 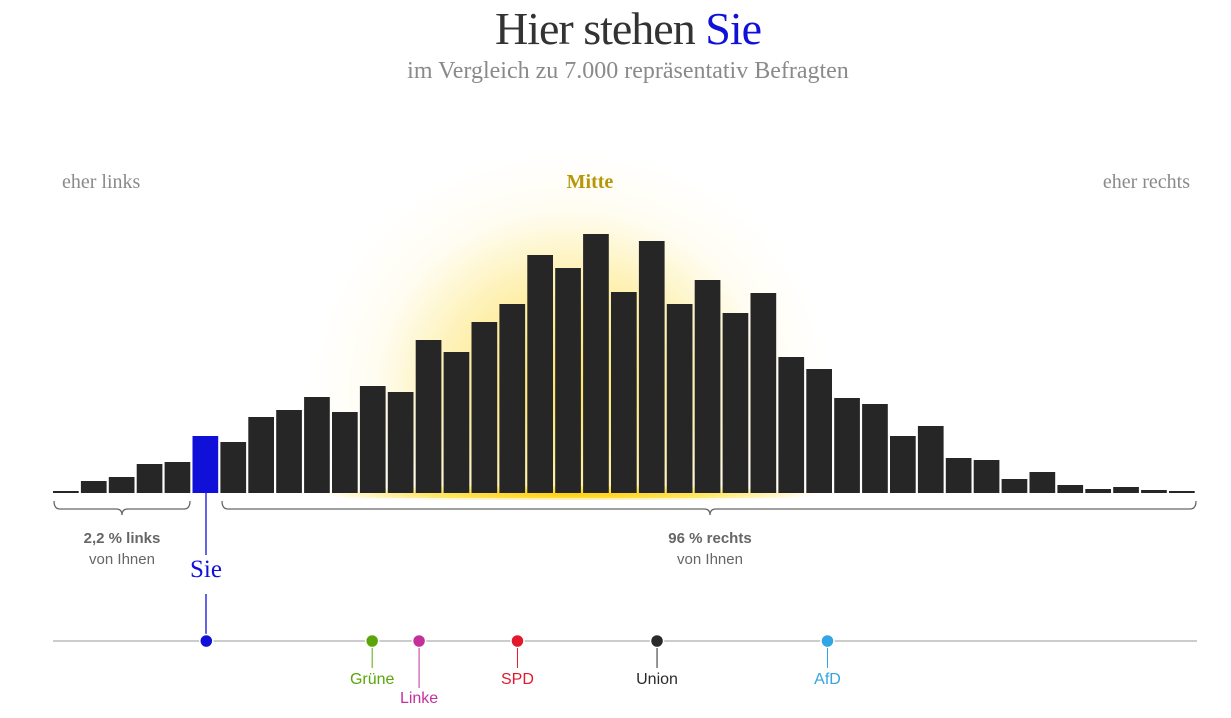 I want to click on title-accent: Sie, so click(x=733, y=28).